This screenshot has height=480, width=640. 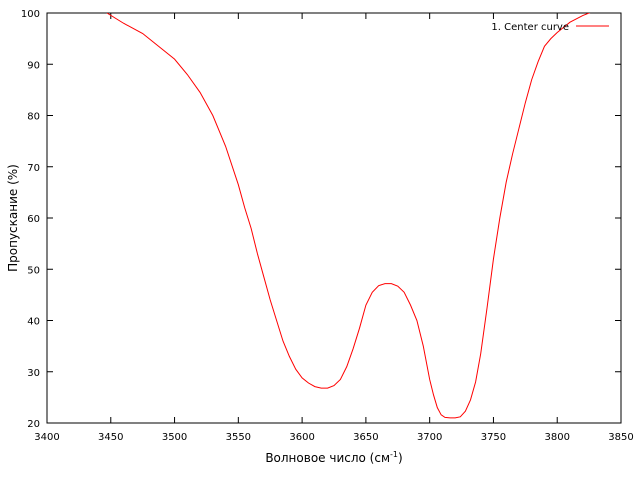 I want to click on x-tick-label: 3850, so click(x=620, y=437).